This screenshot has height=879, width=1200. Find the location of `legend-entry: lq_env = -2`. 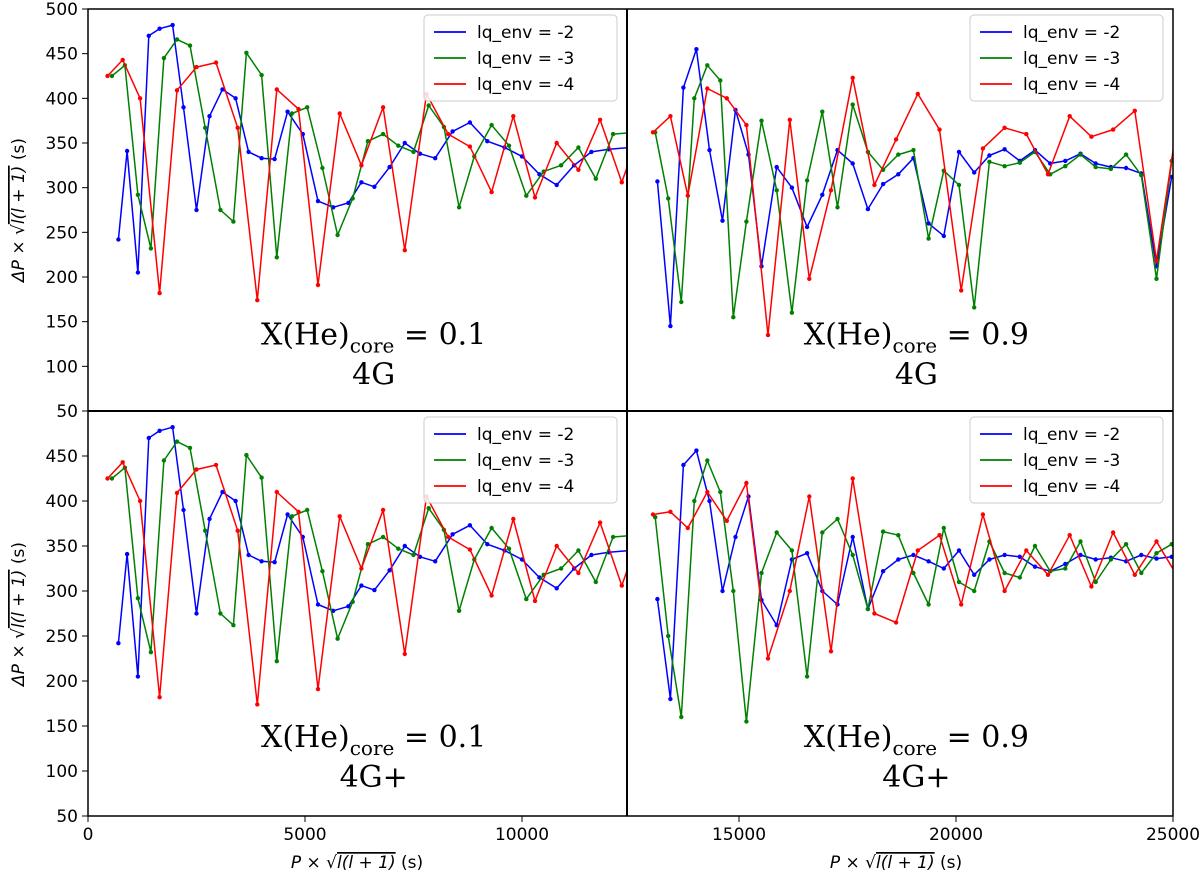

legend-entry: lq_env = -2 is located at coordinates (525, 435).